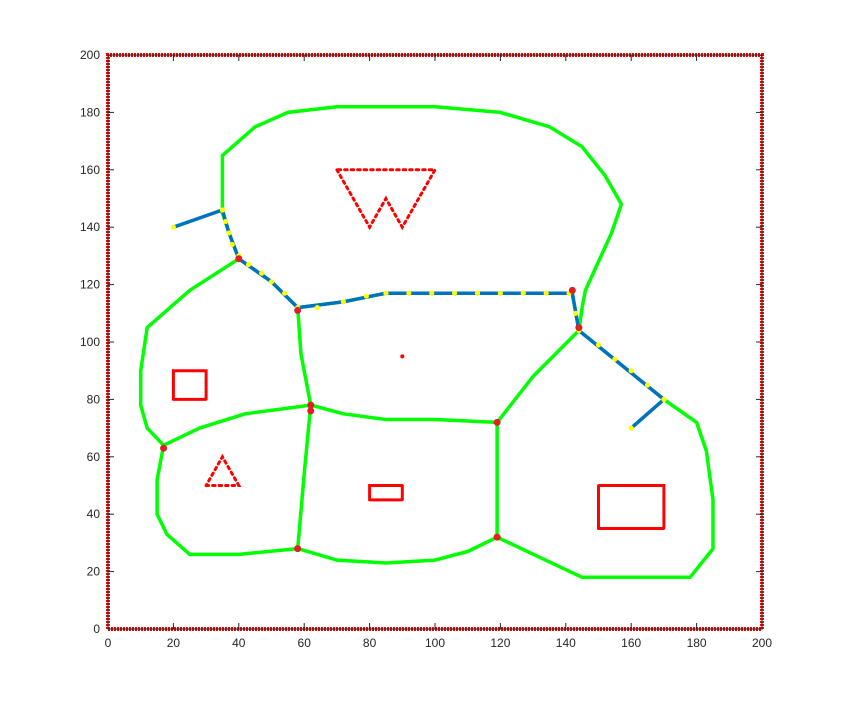  I want to click on x-tick-label-9: 180, so click(697, 643).